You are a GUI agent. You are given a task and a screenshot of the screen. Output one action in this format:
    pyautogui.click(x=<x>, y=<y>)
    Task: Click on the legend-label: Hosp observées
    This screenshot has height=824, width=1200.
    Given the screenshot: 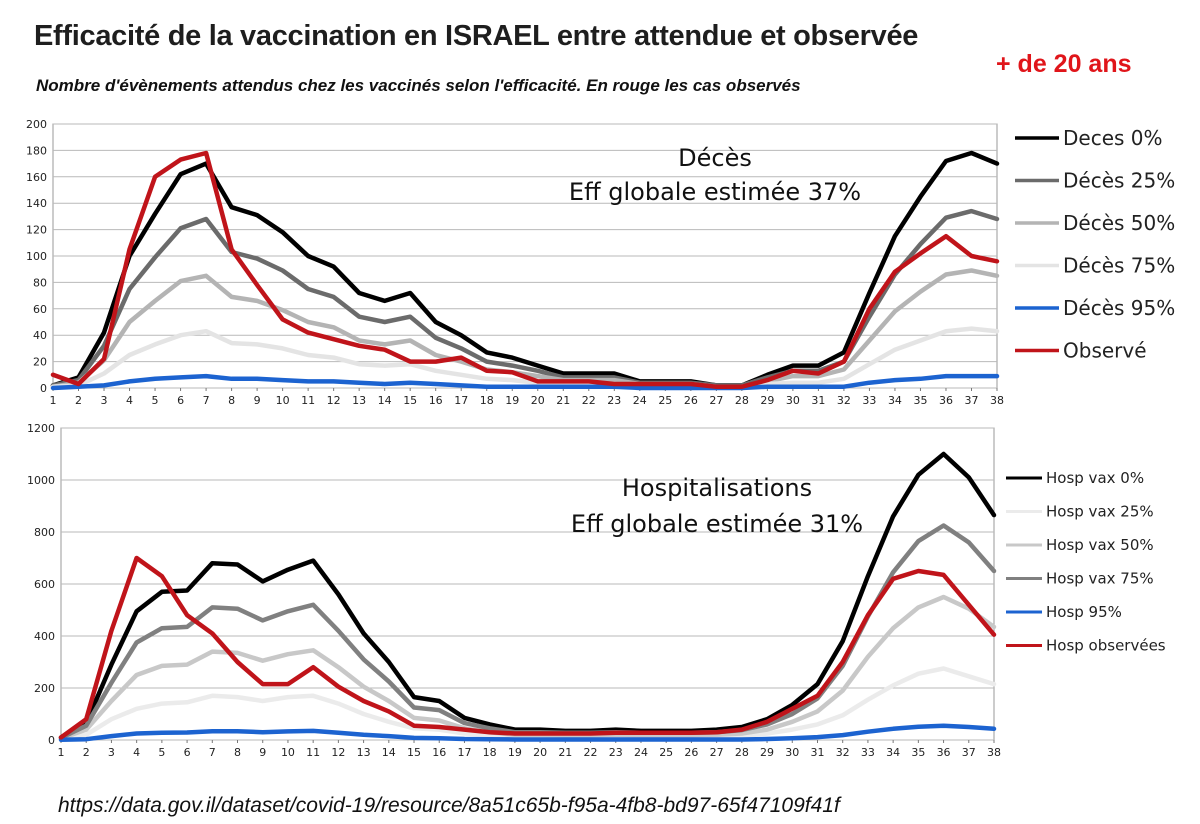 What is the action you would take?
    pyautogui.click(x=1106, y=646)
    